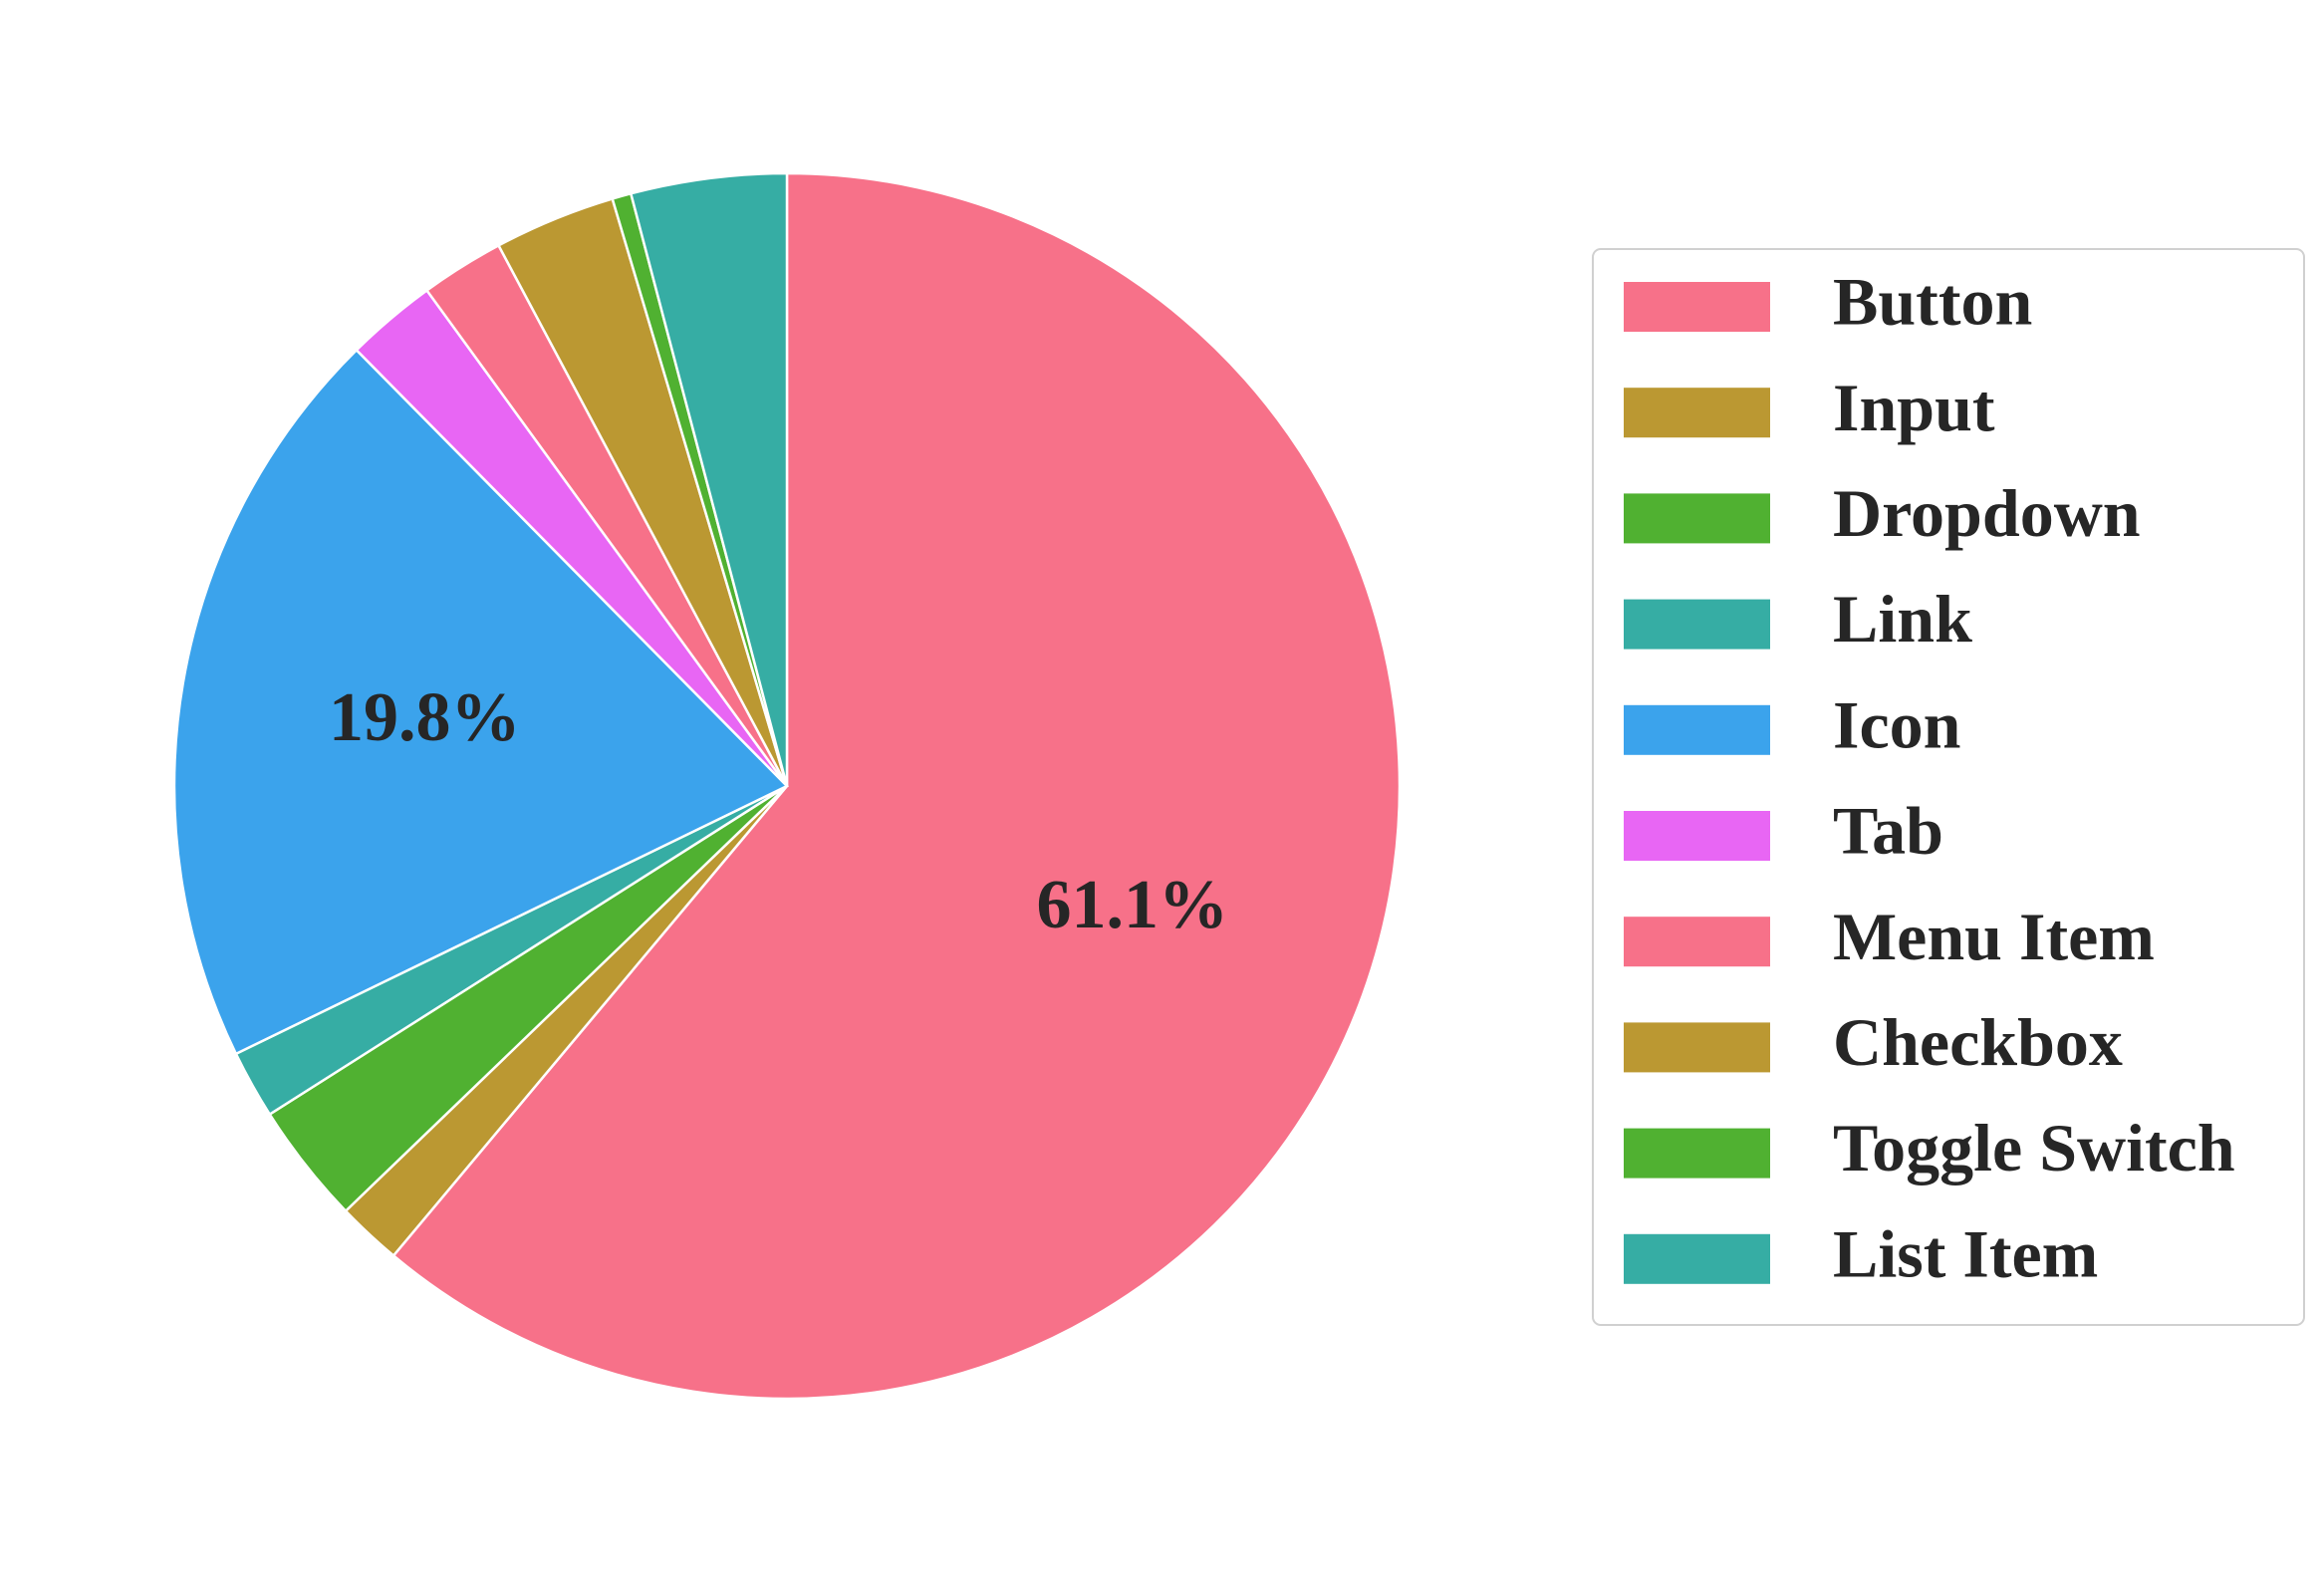  What do you see at coordinates (1933, 302) in the screenshot?
I see `legend-label: Button` at bounding box center [1933, 302].